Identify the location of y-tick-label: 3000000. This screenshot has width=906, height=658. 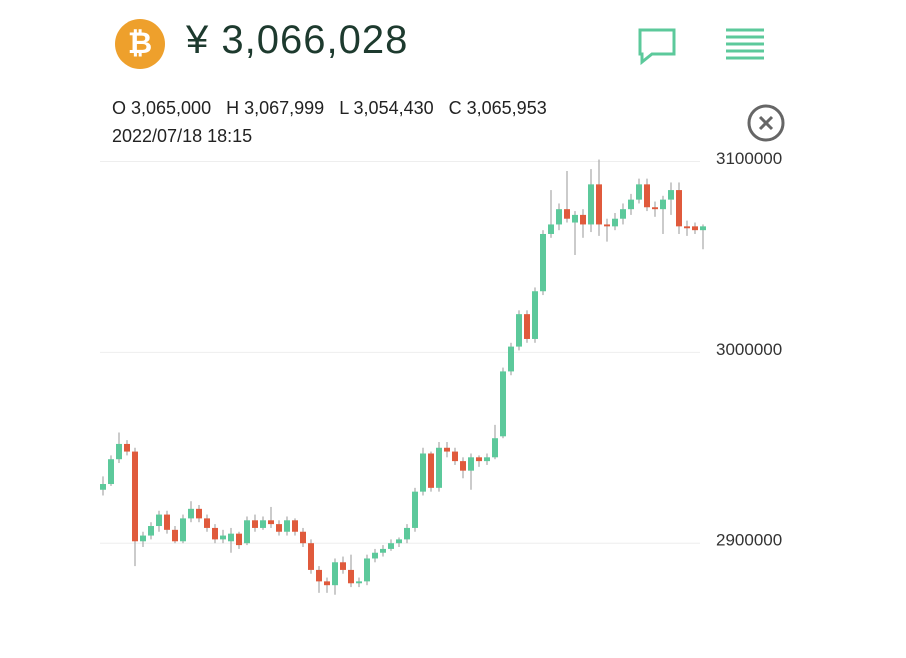
(749, 349).